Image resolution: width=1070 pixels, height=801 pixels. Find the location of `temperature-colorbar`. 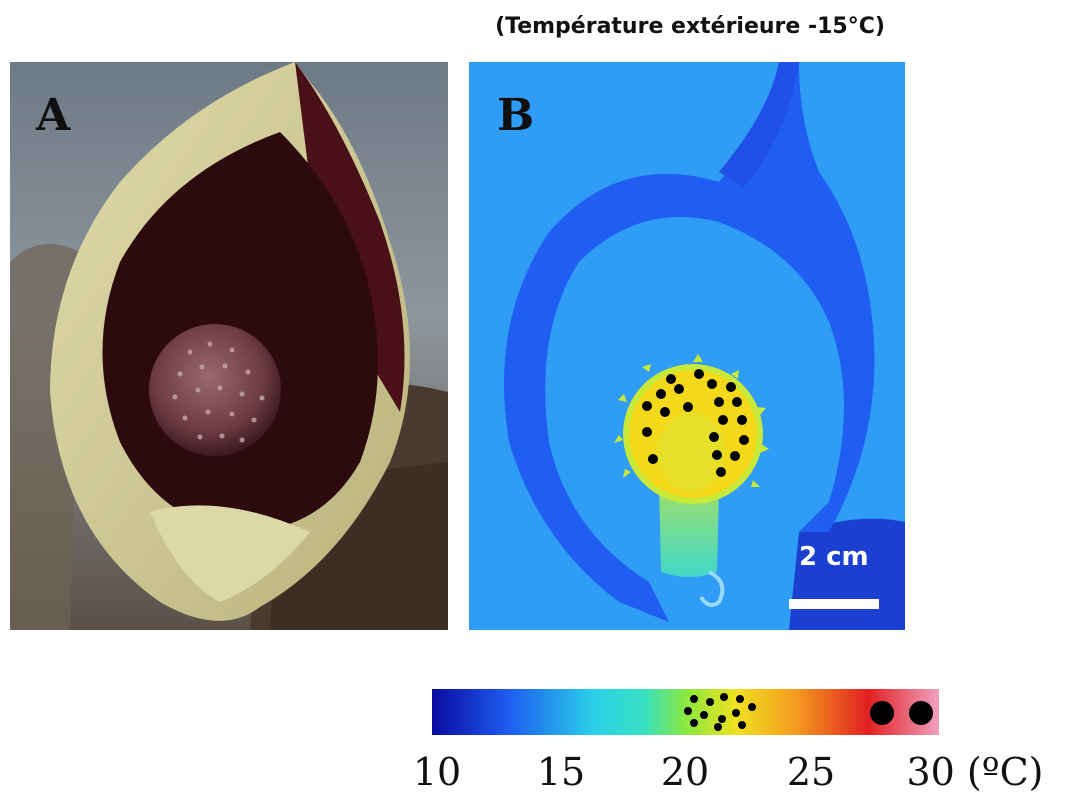

temperature-colorbar is located at coordinates (685, 712).